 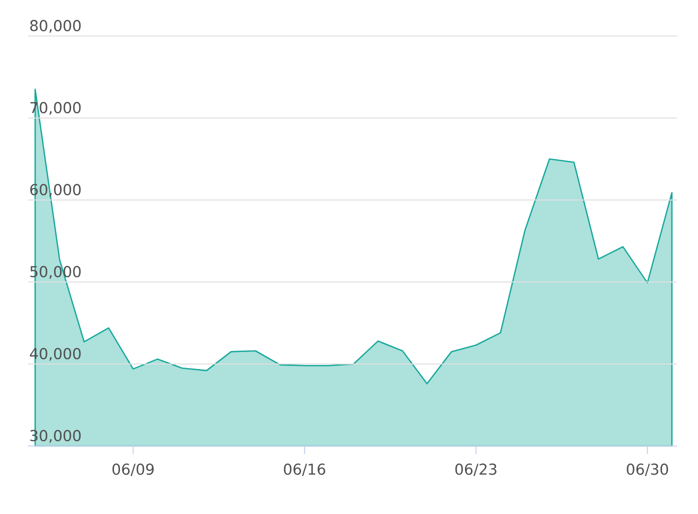 What do you see at coordinates (475, 470) in the screenshot?
I see `x-tick-label: 06/23` at bounding box center [475, 470].